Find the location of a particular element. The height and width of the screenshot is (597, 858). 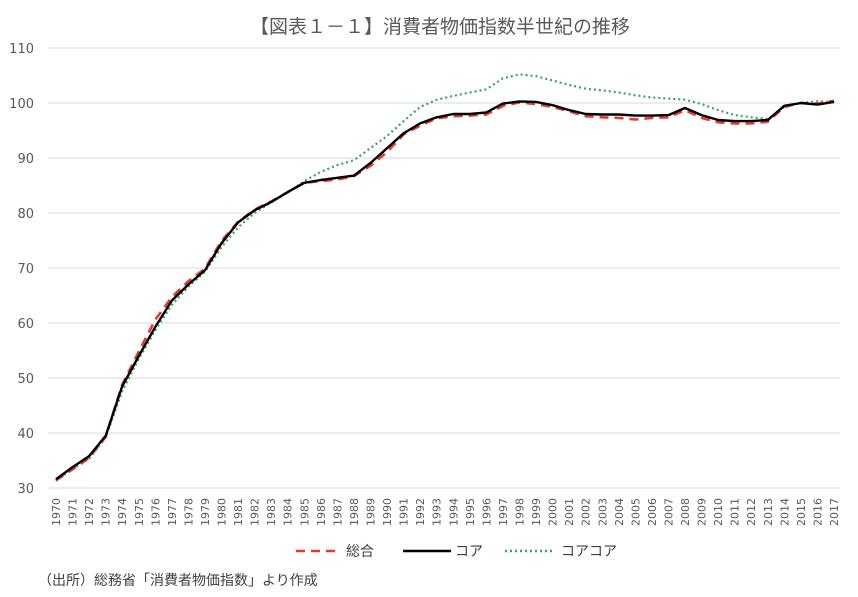

y-tick-label: 30 is located at coordinates (25, 489).